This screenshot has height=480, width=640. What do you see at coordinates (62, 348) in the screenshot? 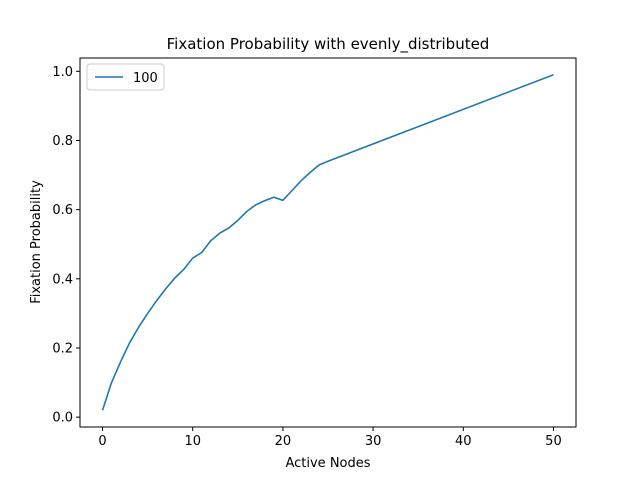
I see `y-tick-label: 0.2` at bounding box center [62, 348].